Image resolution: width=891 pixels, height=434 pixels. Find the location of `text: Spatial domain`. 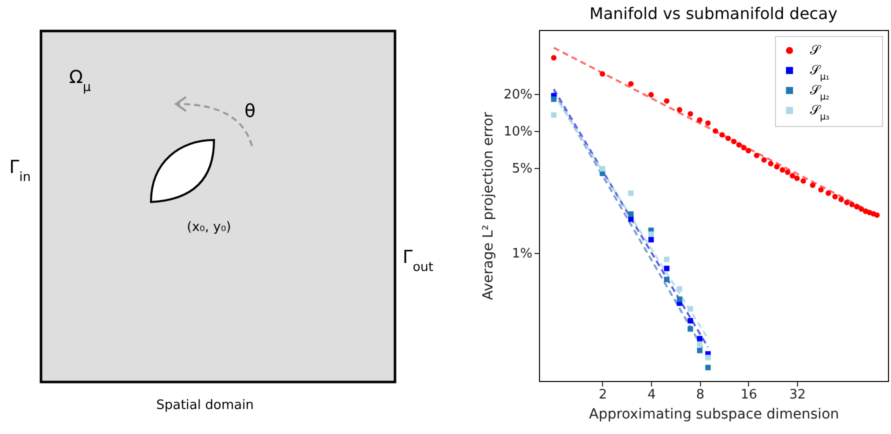

text: Spatial domain is located at coordinates (205, 405).